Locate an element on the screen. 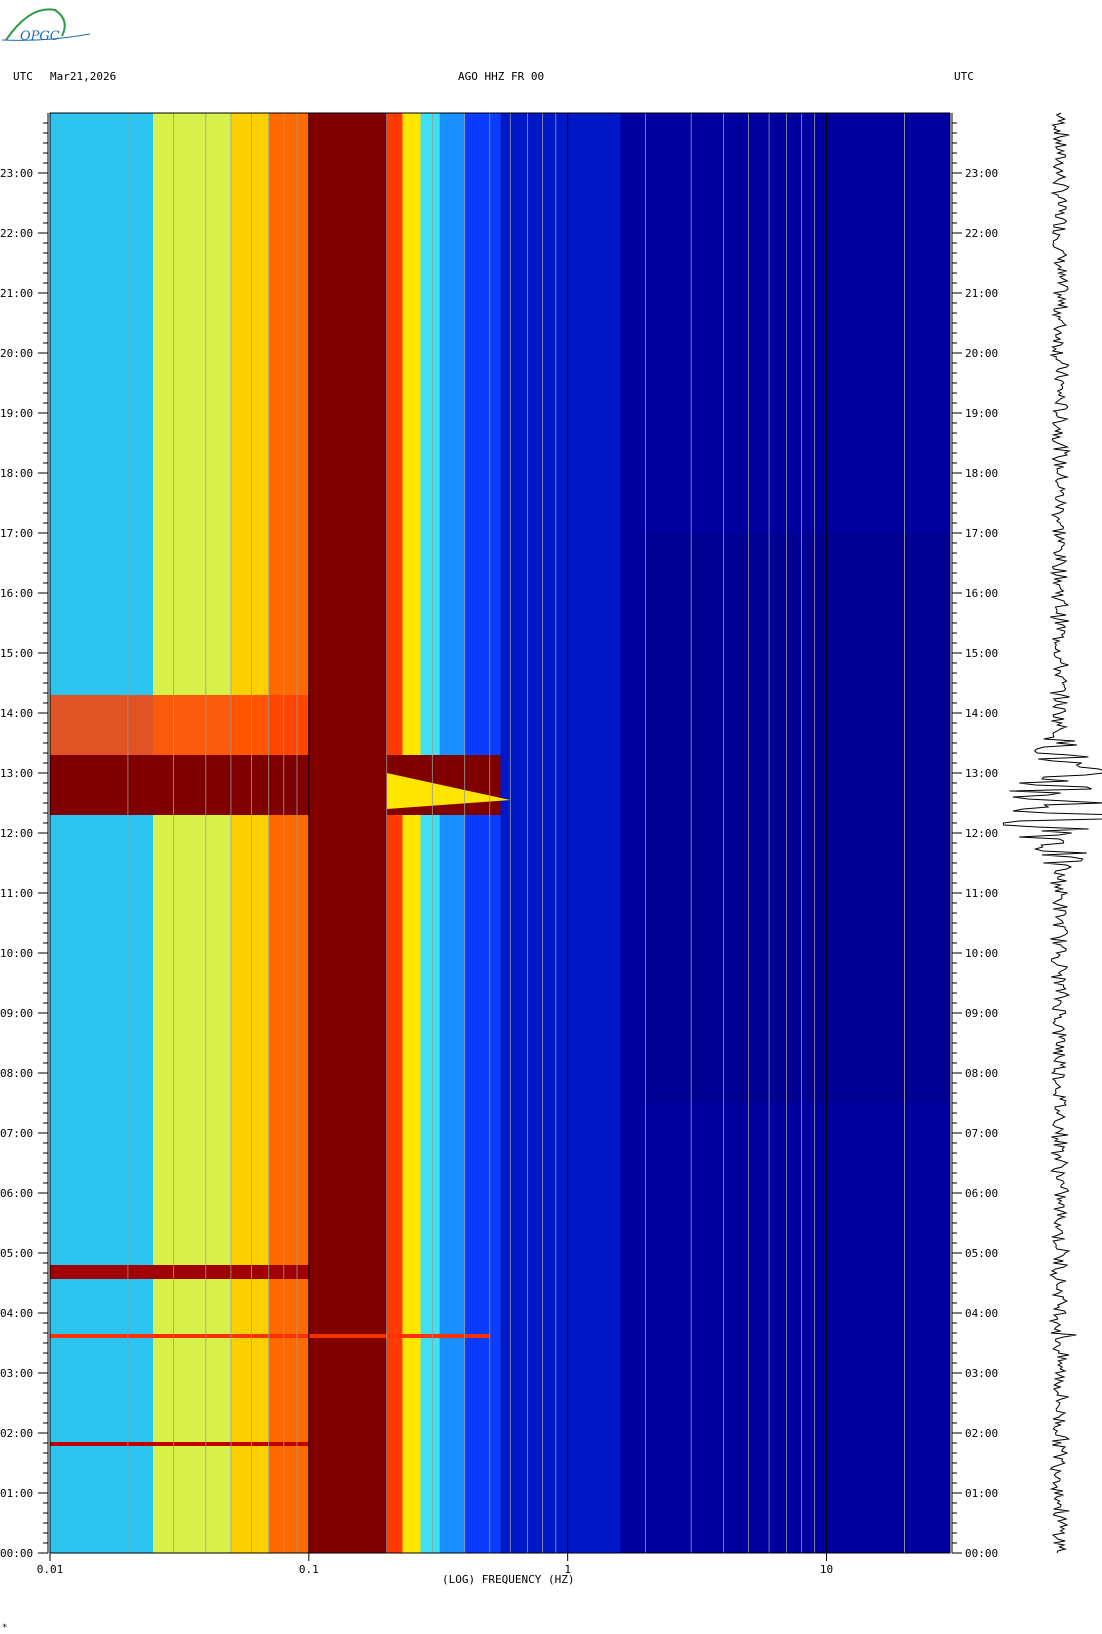 This screenshot has height=1634, width=1102. seismogram-path is located at coordinates (1052, 833).